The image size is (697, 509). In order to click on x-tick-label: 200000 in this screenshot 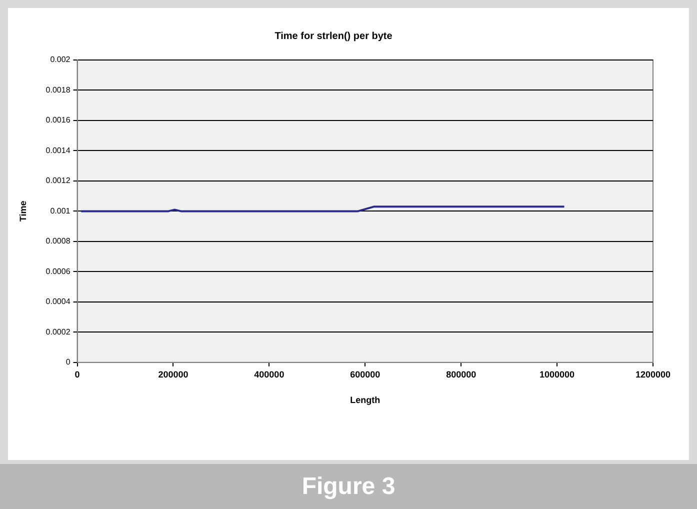, I will do `click(173, 374)`.